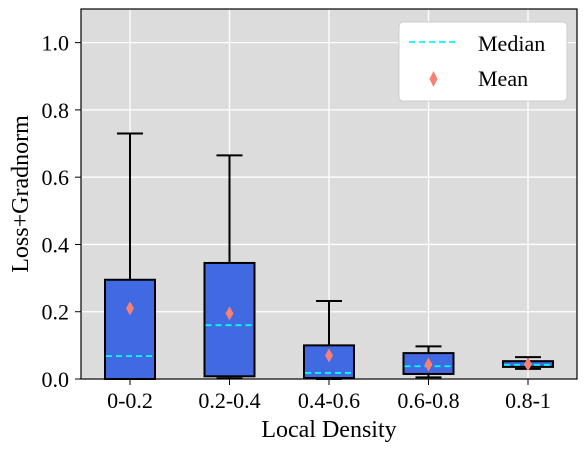 This screenshot has height=452, width=586. Describe the element at coordinates (329, 400) in the screenshot. I see `x-tick-label: 0.4-0.6` at that location.